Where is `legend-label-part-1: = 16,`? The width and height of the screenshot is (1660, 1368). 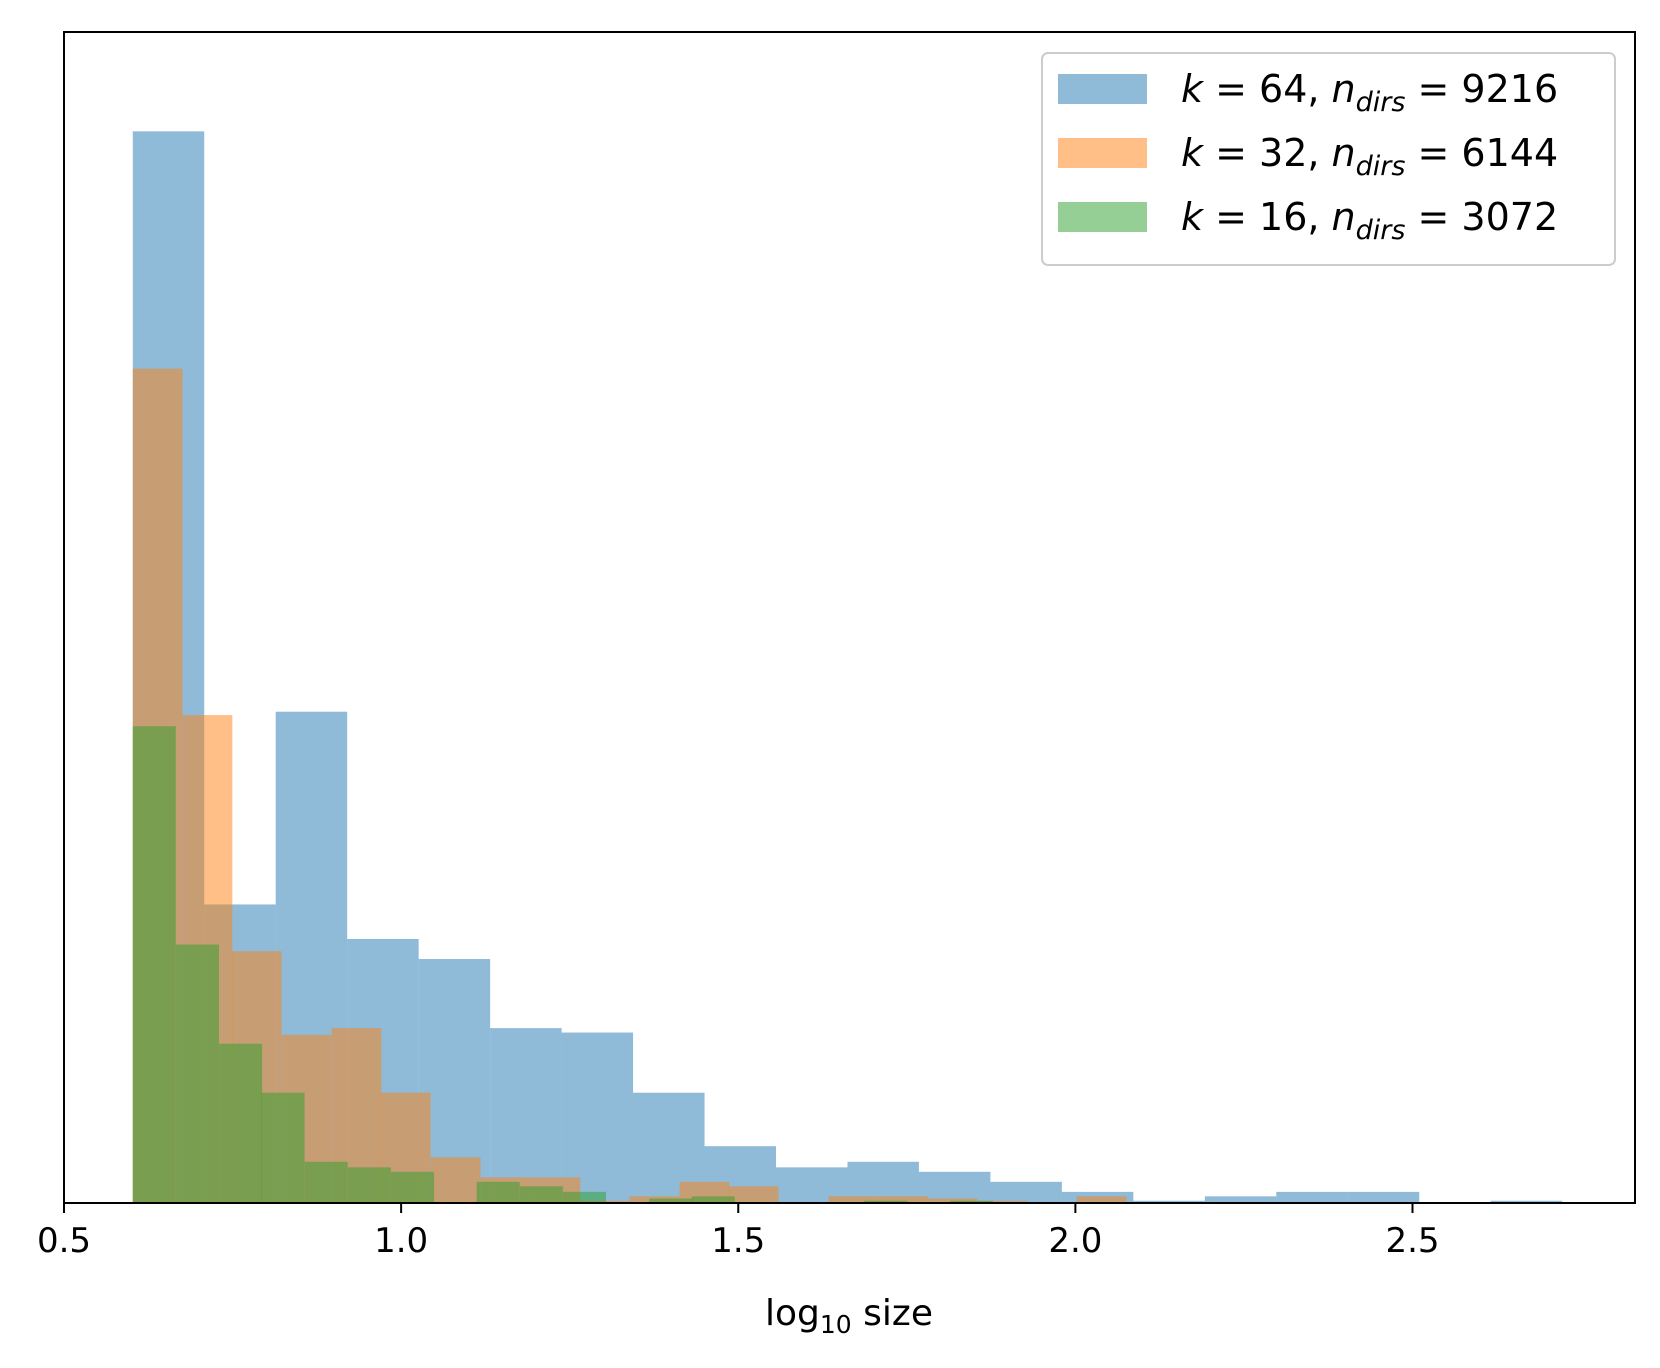
legend-label-part-1: = 16, is located at coordinates (1267, 217).